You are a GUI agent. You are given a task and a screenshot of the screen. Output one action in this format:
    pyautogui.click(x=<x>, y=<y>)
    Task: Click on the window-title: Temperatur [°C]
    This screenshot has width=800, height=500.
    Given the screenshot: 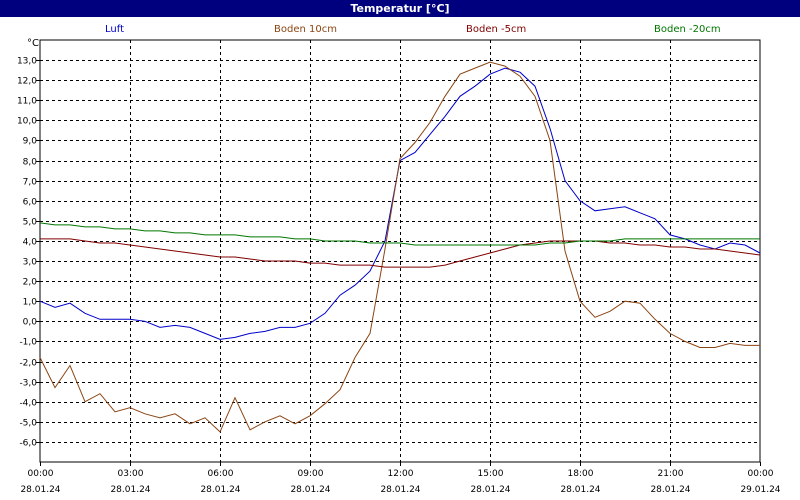 What is the action you would take?
    pyautogui.click(x=400, y=8)
    